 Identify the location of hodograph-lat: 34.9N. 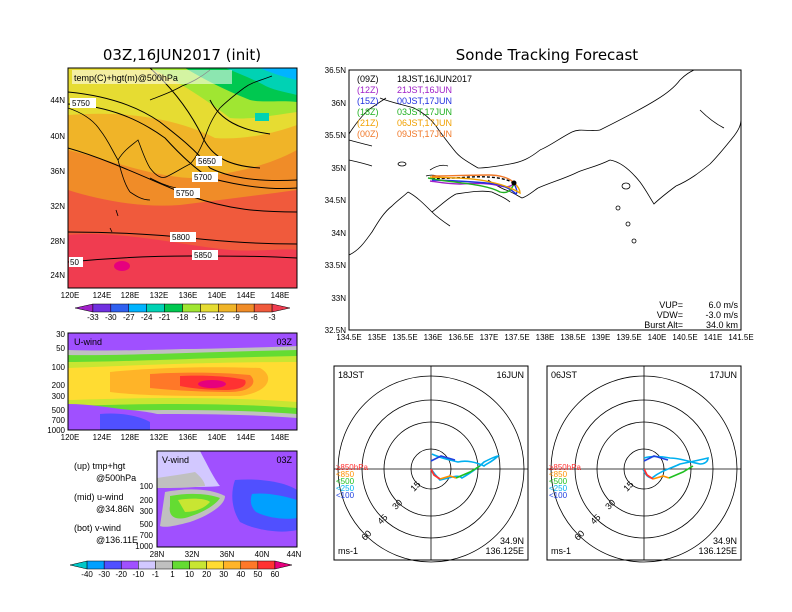
(725, 541).